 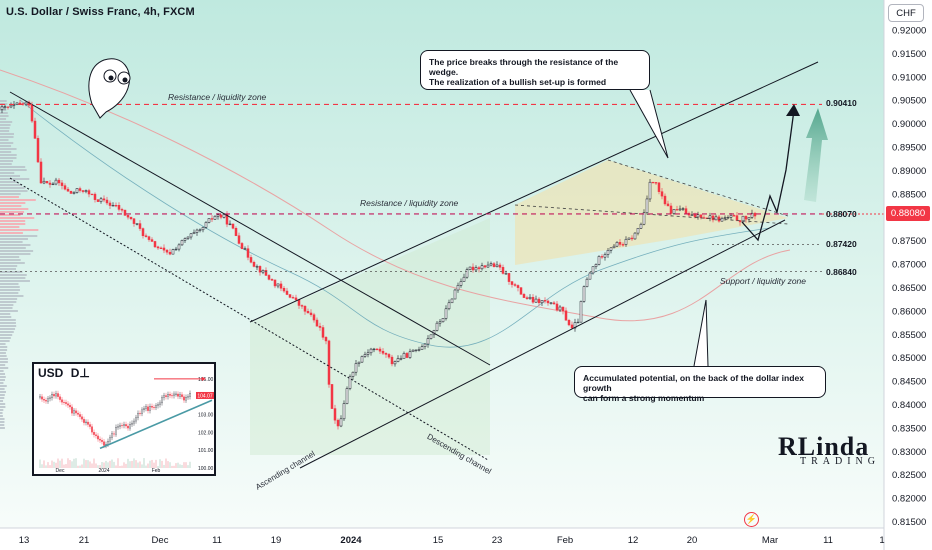 What do you see at coordinates (828, 540) in the screenshot?
I see `time-tick-label: 11` at bounding box center [828, 540].